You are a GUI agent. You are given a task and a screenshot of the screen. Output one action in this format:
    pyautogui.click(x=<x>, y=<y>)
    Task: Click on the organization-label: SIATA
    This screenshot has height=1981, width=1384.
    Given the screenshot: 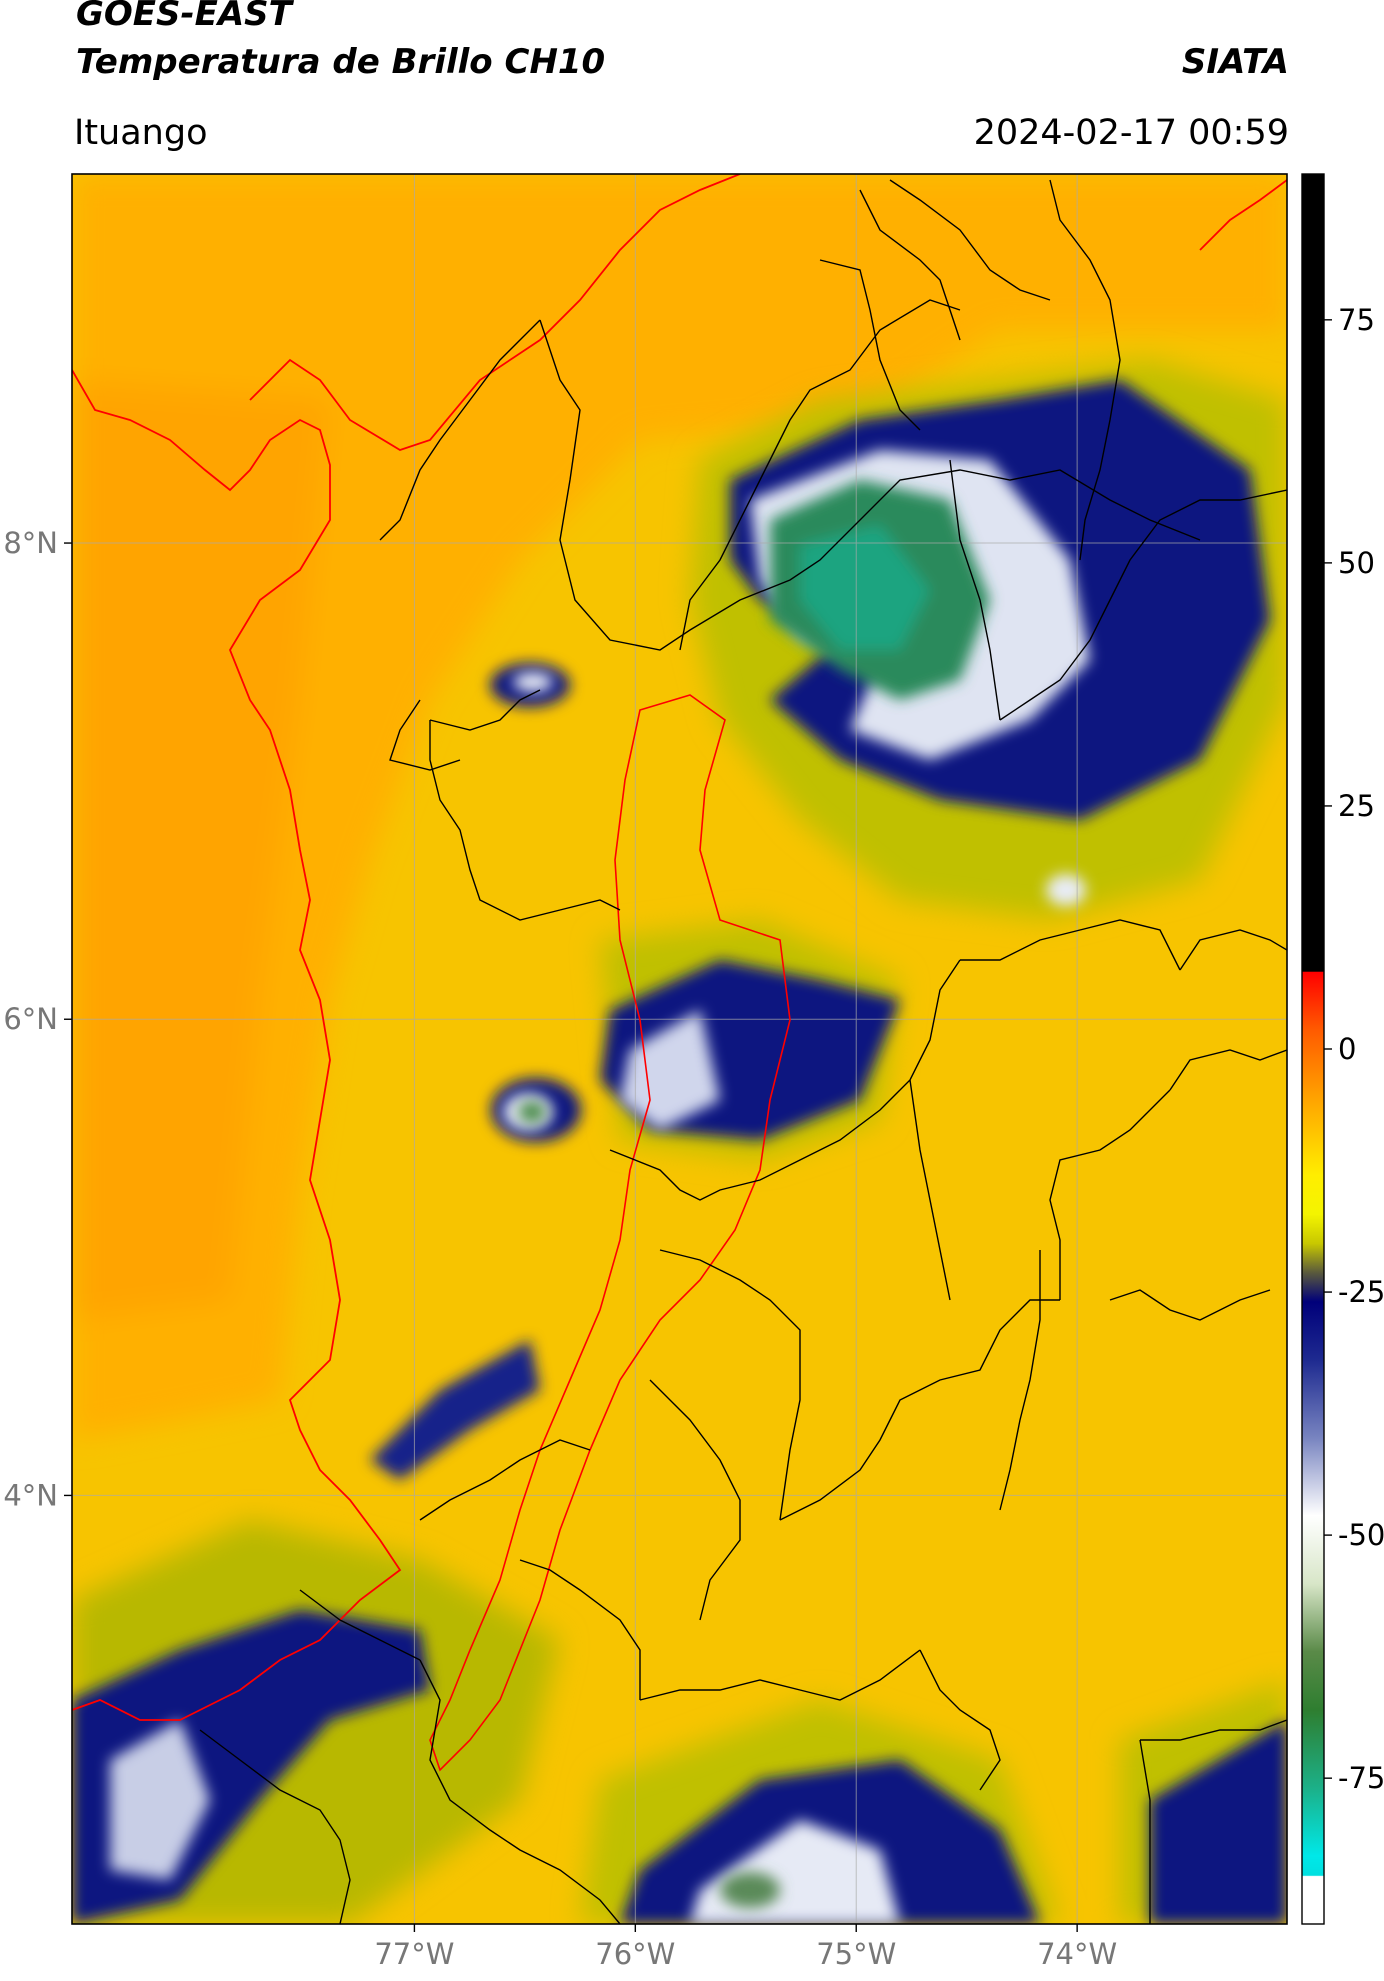 What is the action you would take?
    pyautogui.click(x=1235, y=62)
    